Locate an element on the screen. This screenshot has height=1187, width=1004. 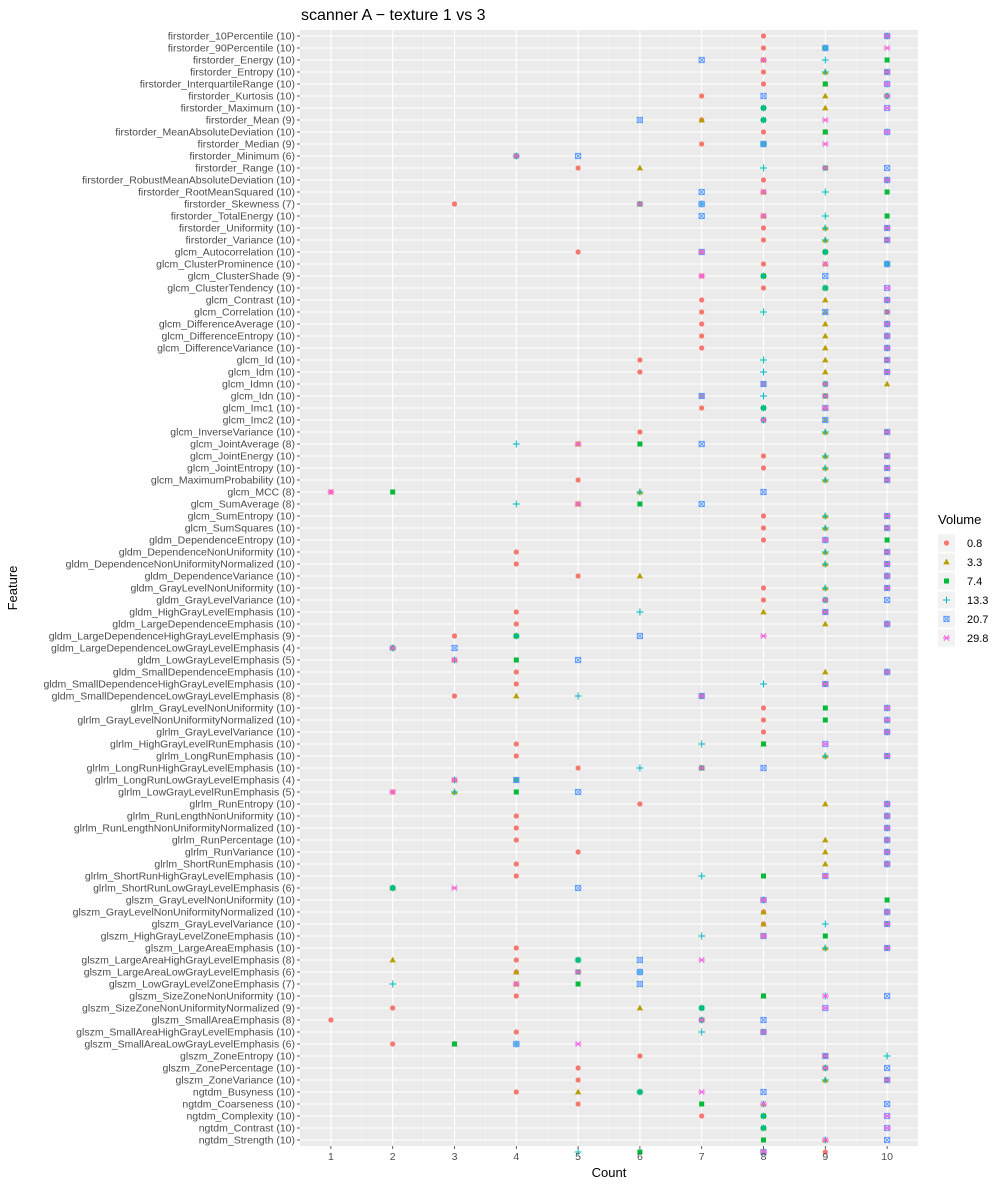
y-tick-label: gldm_DependenceEntropy (10) is located at coordinates (222, 541).